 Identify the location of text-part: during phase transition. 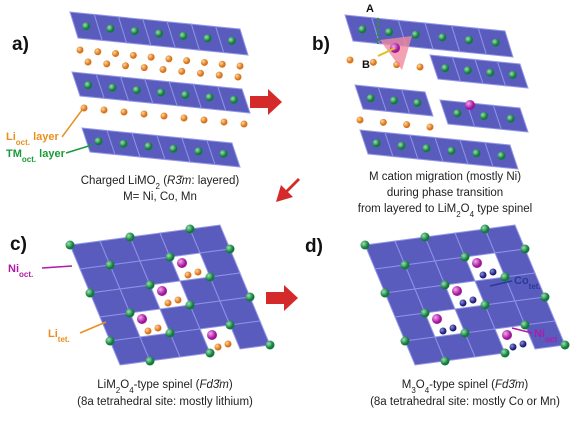
(445, 193).